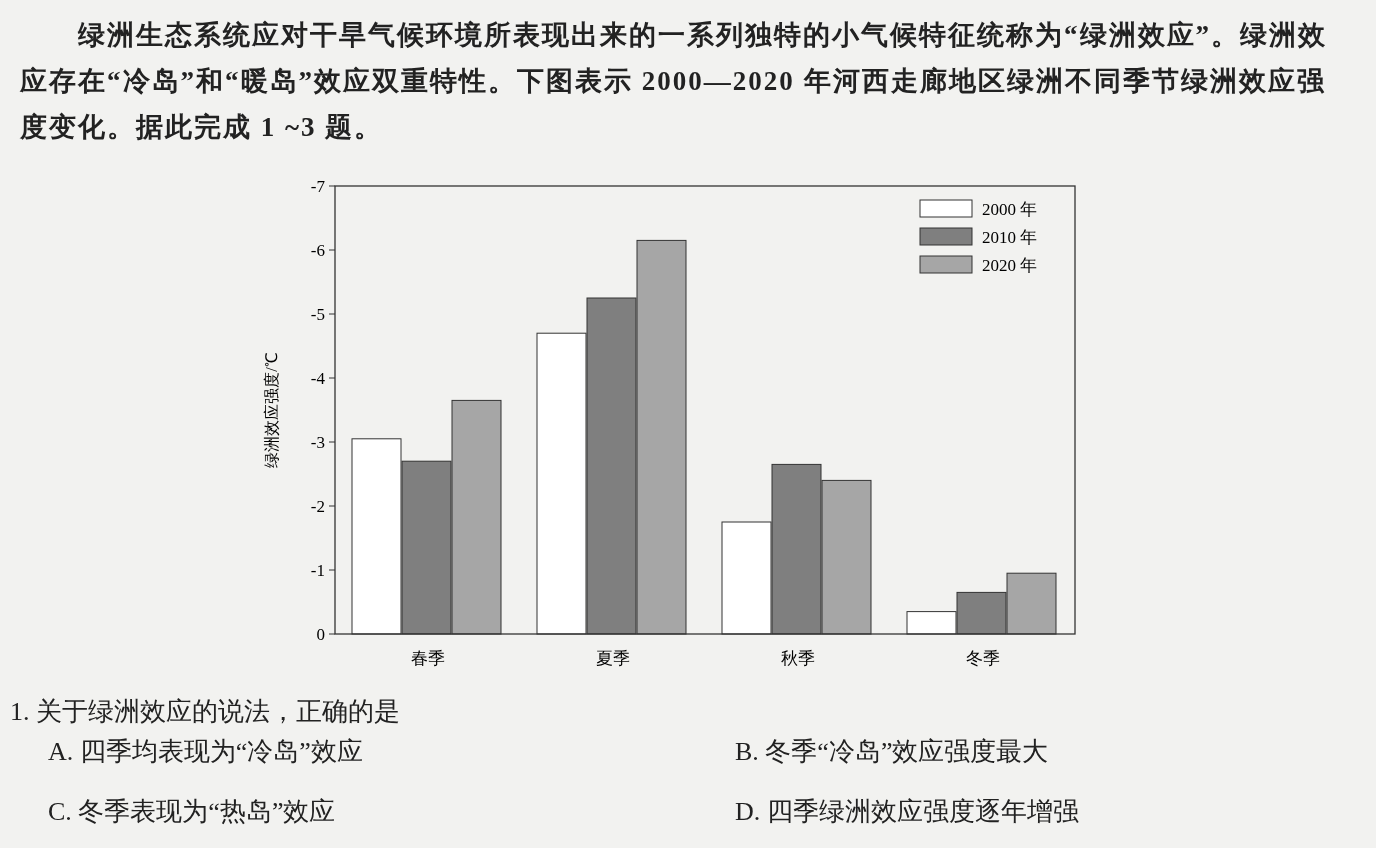 Image resolution: width=1376 pixels, height=848 pixels. I want to click on x-tick-label: 春季, so click(427, 658).